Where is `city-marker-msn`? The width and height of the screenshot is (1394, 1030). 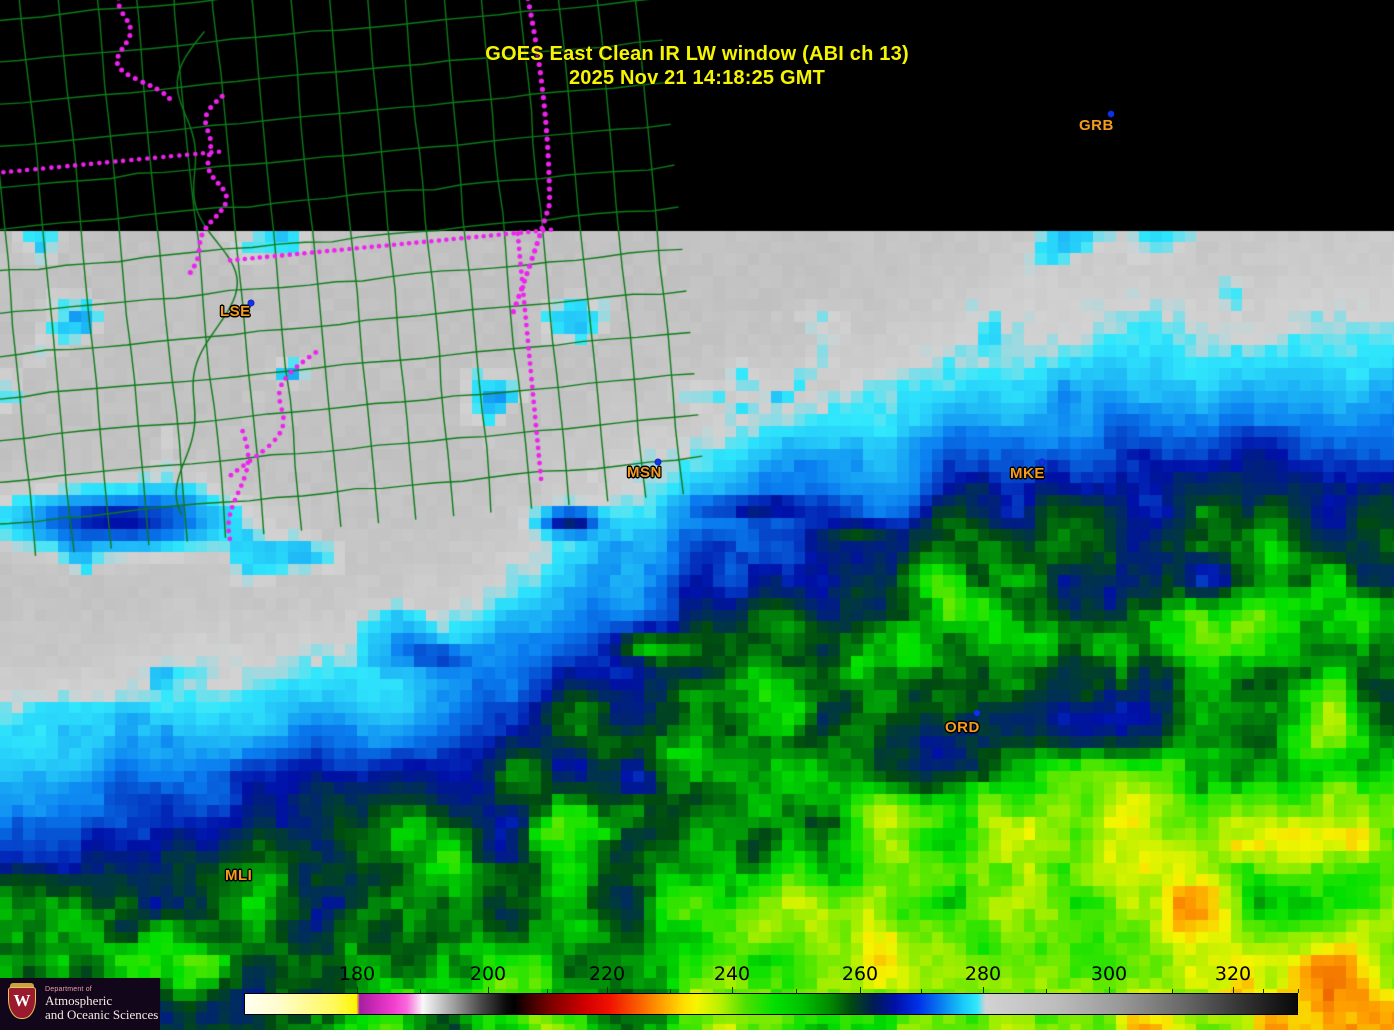 city-marker-msn is located at coordinates (658, 462).